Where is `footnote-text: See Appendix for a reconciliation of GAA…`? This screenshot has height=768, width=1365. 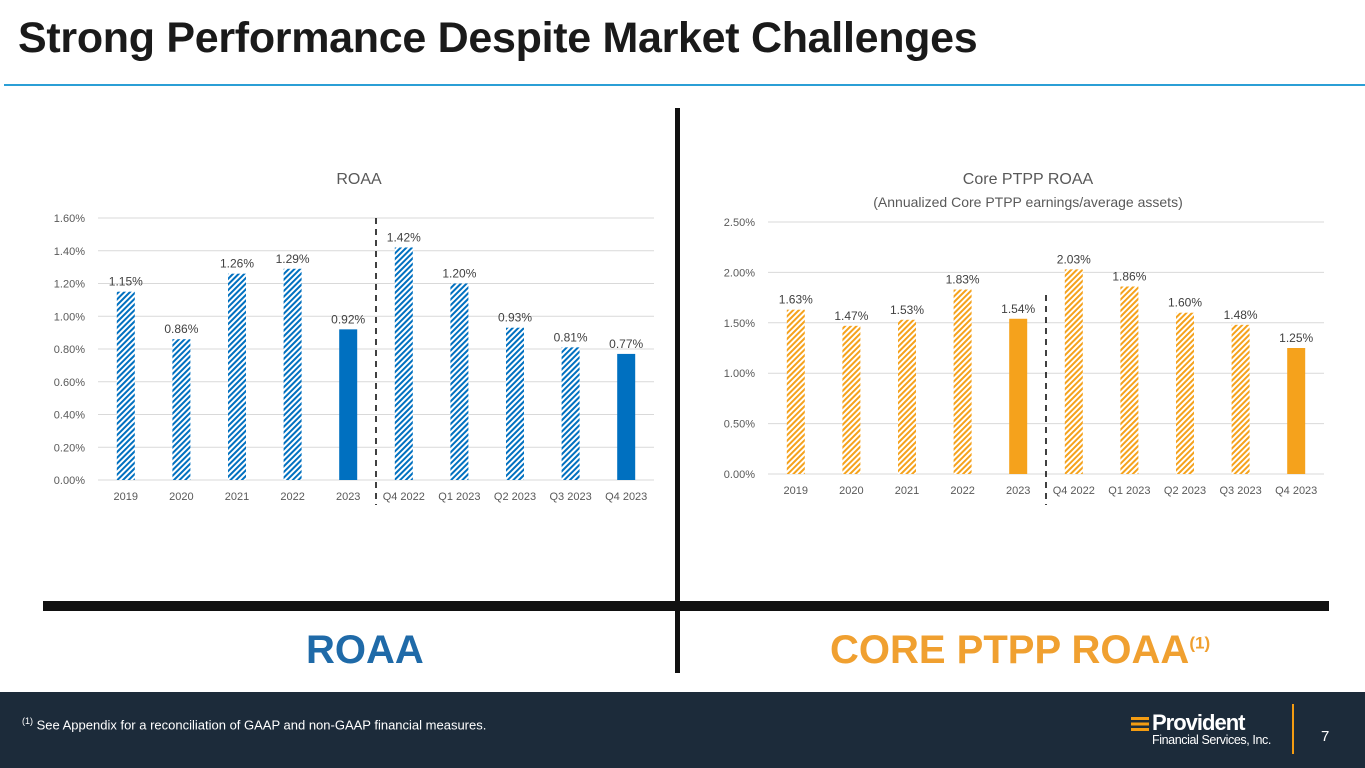 footnote-text: See Appendix for a reconciliation of GAA… is located at coordinates (260, 725).